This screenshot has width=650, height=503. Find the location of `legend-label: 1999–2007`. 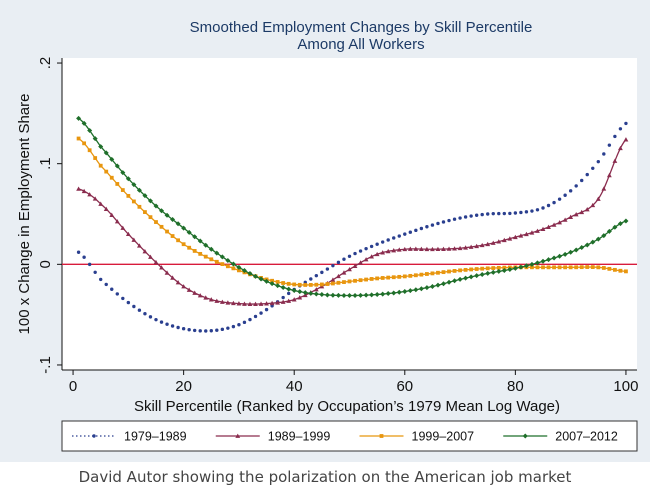

legend-label: 1999–2007 is located at coordinates (443, 437).